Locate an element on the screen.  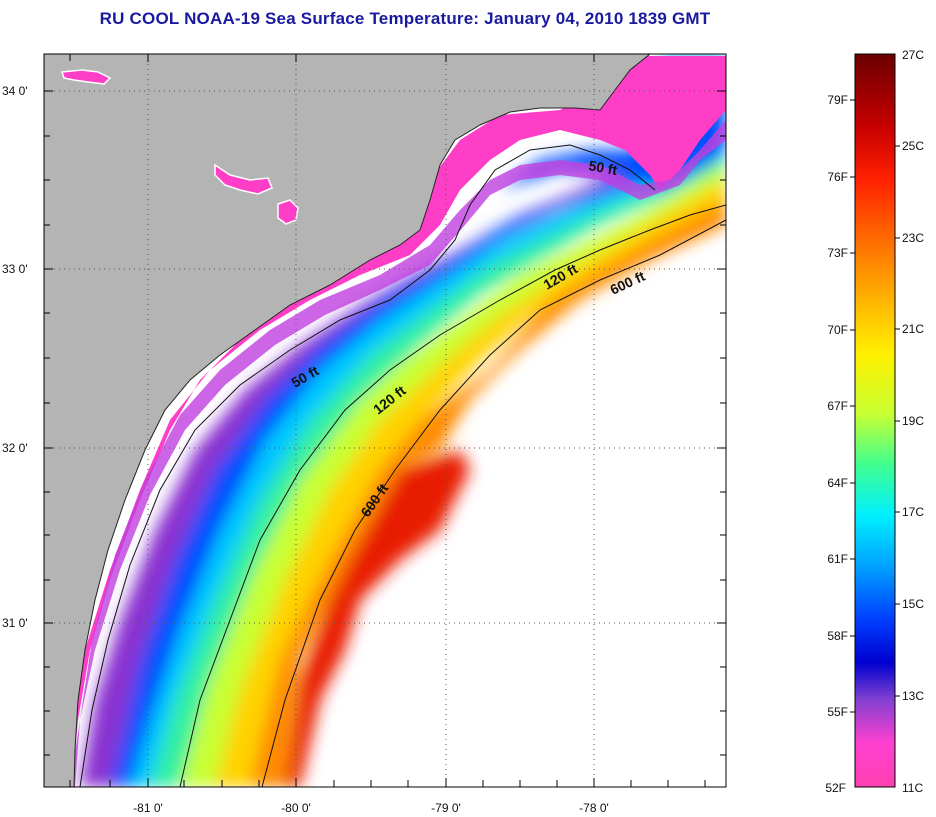
lon-label: -80 0' is located at coordinates (296, 808).